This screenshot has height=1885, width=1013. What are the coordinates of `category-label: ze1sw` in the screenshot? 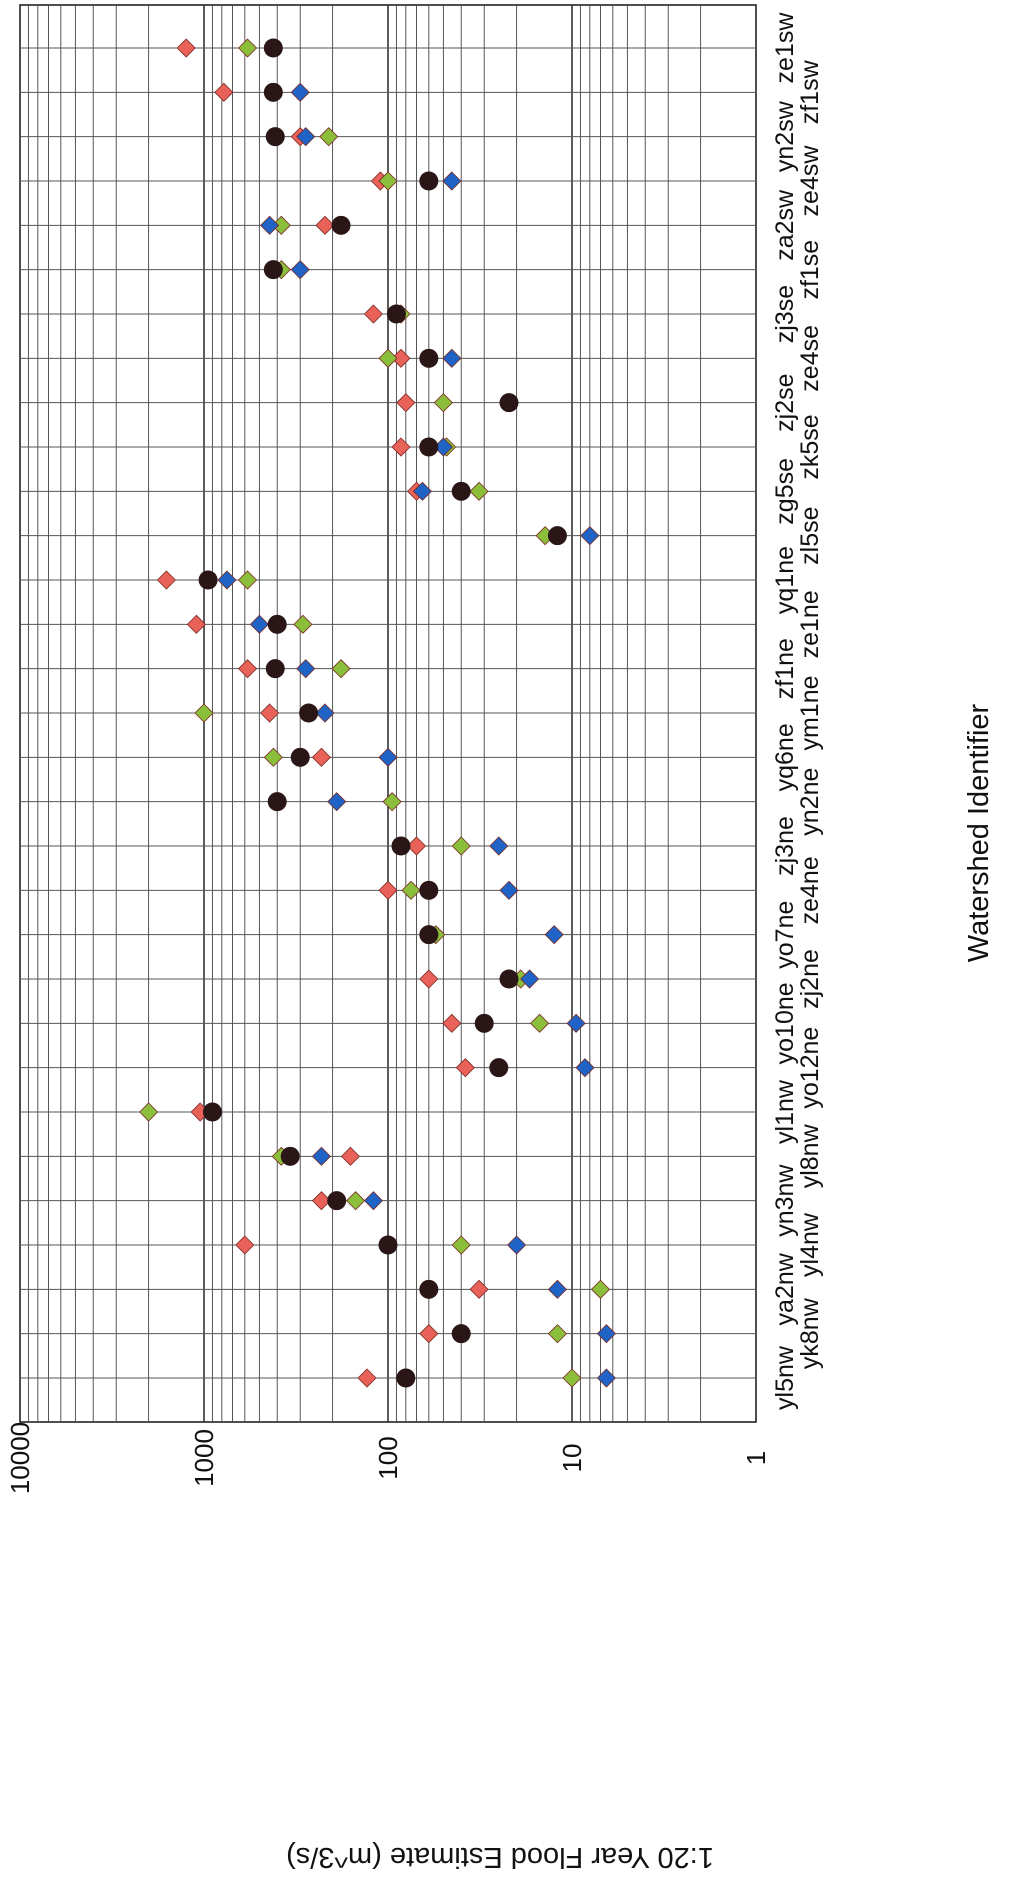 It's located at (785, 48).